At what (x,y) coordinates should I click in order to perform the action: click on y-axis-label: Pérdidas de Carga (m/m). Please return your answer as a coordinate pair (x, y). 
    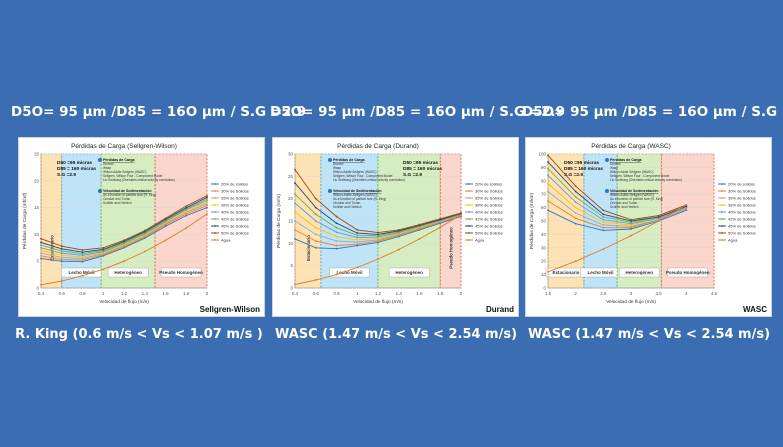
    Looking at the image, I should click on (279, 221).